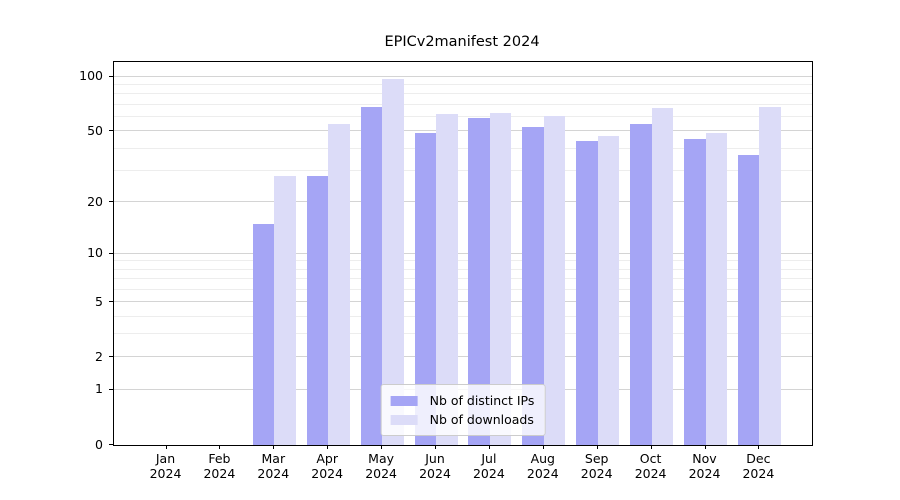 This screenshot has width=900, height=500. I want to click on y-tick-label: 0, so click(99, 444).